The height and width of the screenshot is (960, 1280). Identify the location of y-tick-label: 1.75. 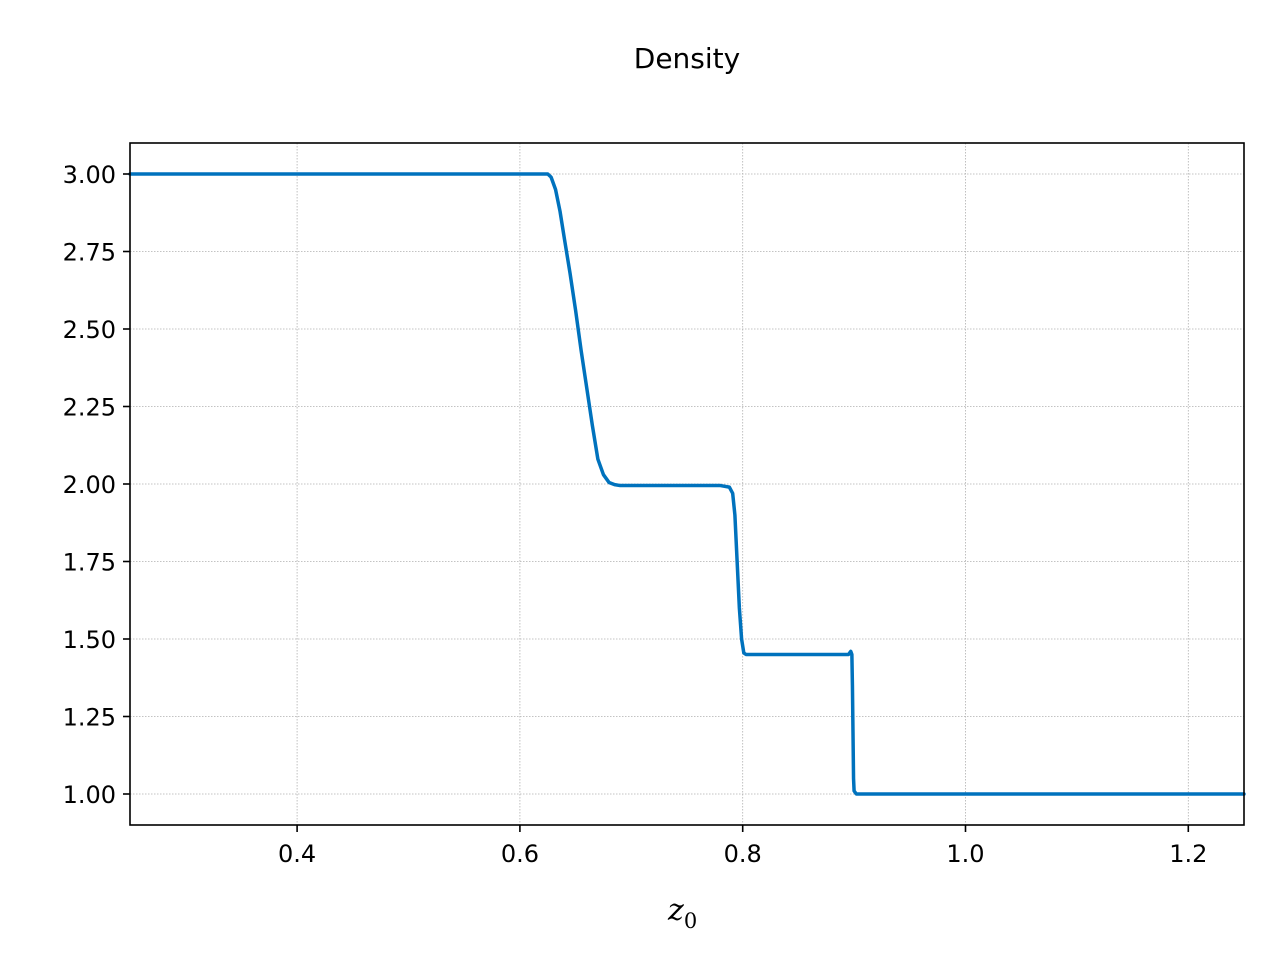
(89, 563).